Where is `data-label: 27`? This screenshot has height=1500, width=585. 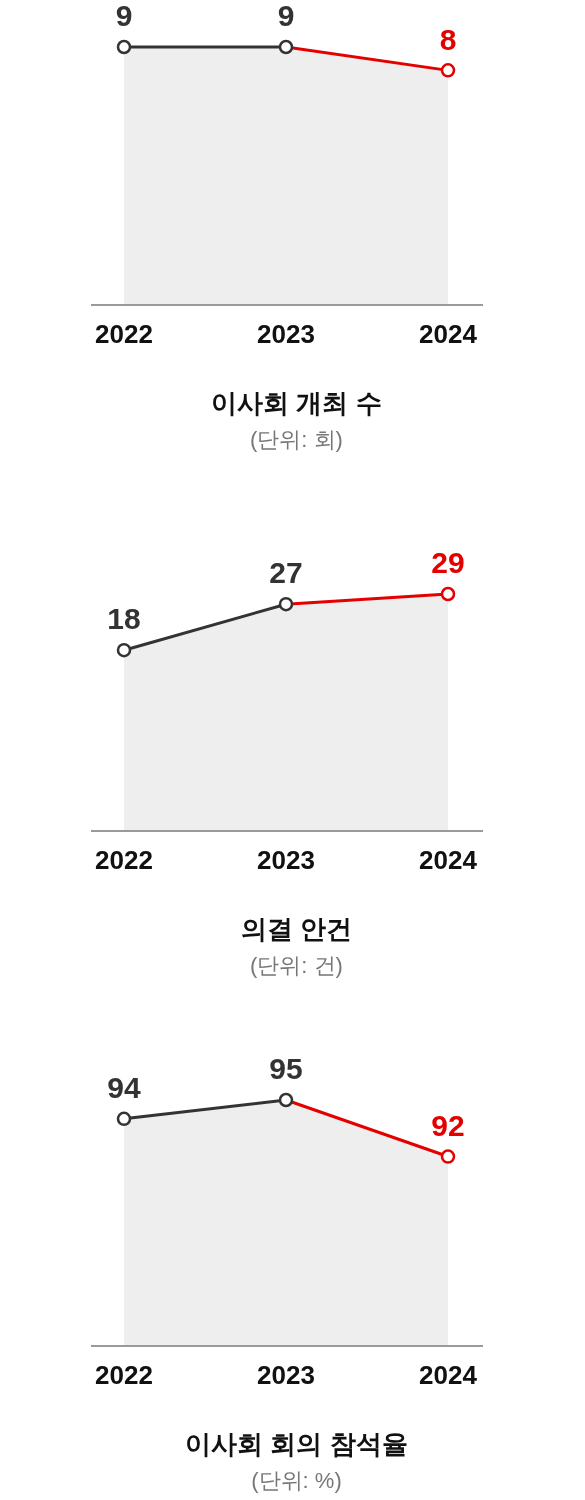
data-label: 27 is located at coordinates (286, 573).